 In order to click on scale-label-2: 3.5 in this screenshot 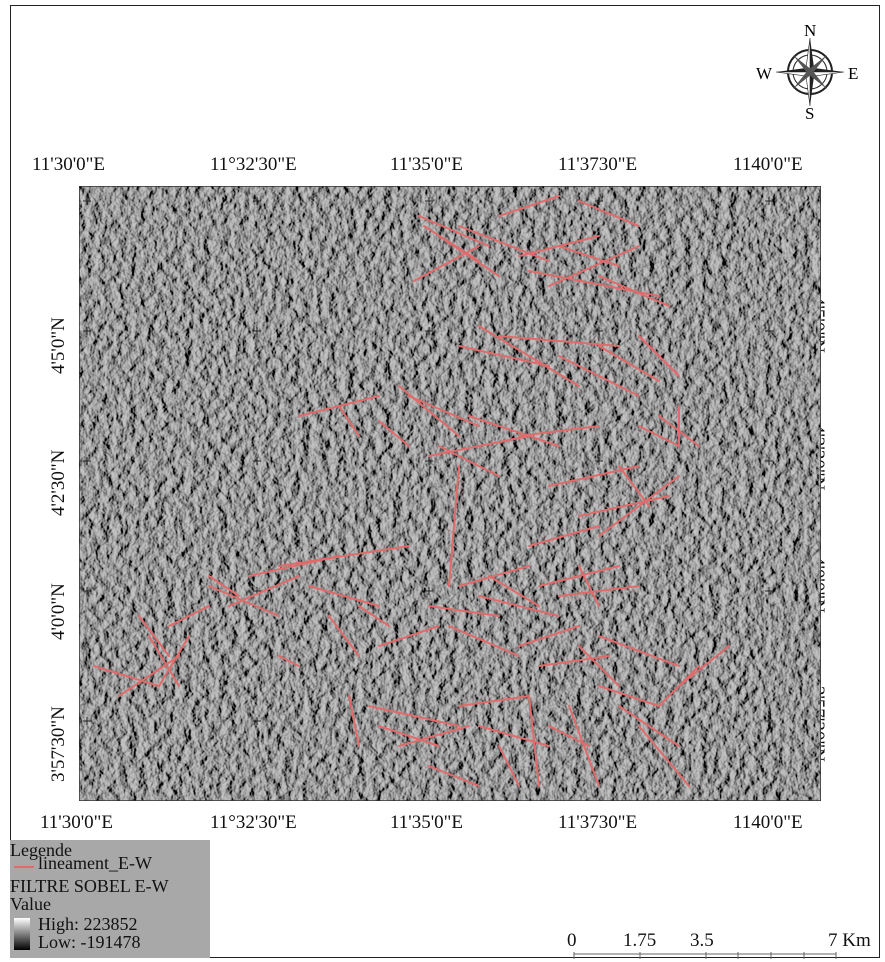, I will do `click(702, 940)`.